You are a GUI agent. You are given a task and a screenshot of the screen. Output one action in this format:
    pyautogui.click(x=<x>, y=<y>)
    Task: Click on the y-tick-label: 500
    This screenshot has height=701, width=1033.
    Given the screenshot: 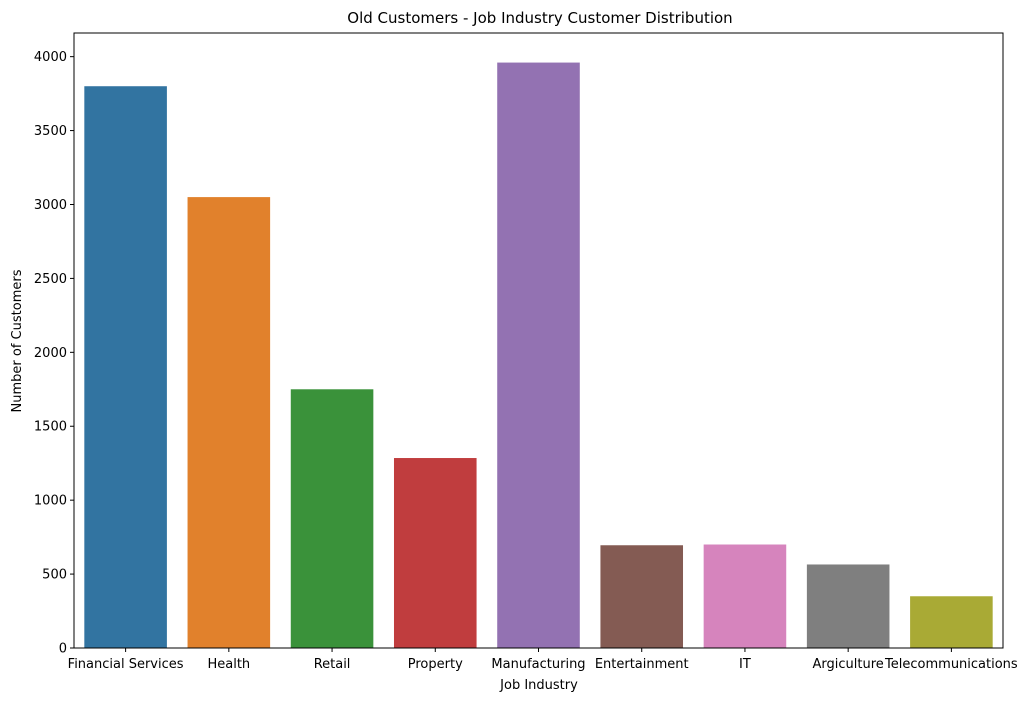 What is the action you would take?
    pyautogui.click(x=54, y=575)
    